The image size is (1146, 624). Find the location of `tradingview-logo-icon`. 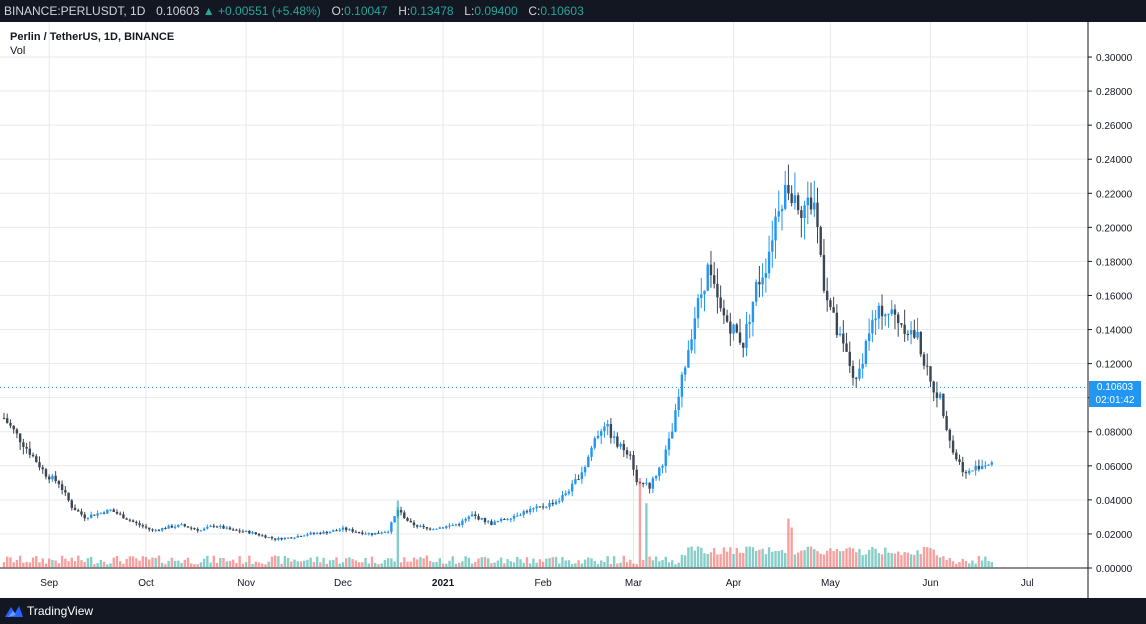

tradingview-logo-icon is located at coordinates (14, 611).